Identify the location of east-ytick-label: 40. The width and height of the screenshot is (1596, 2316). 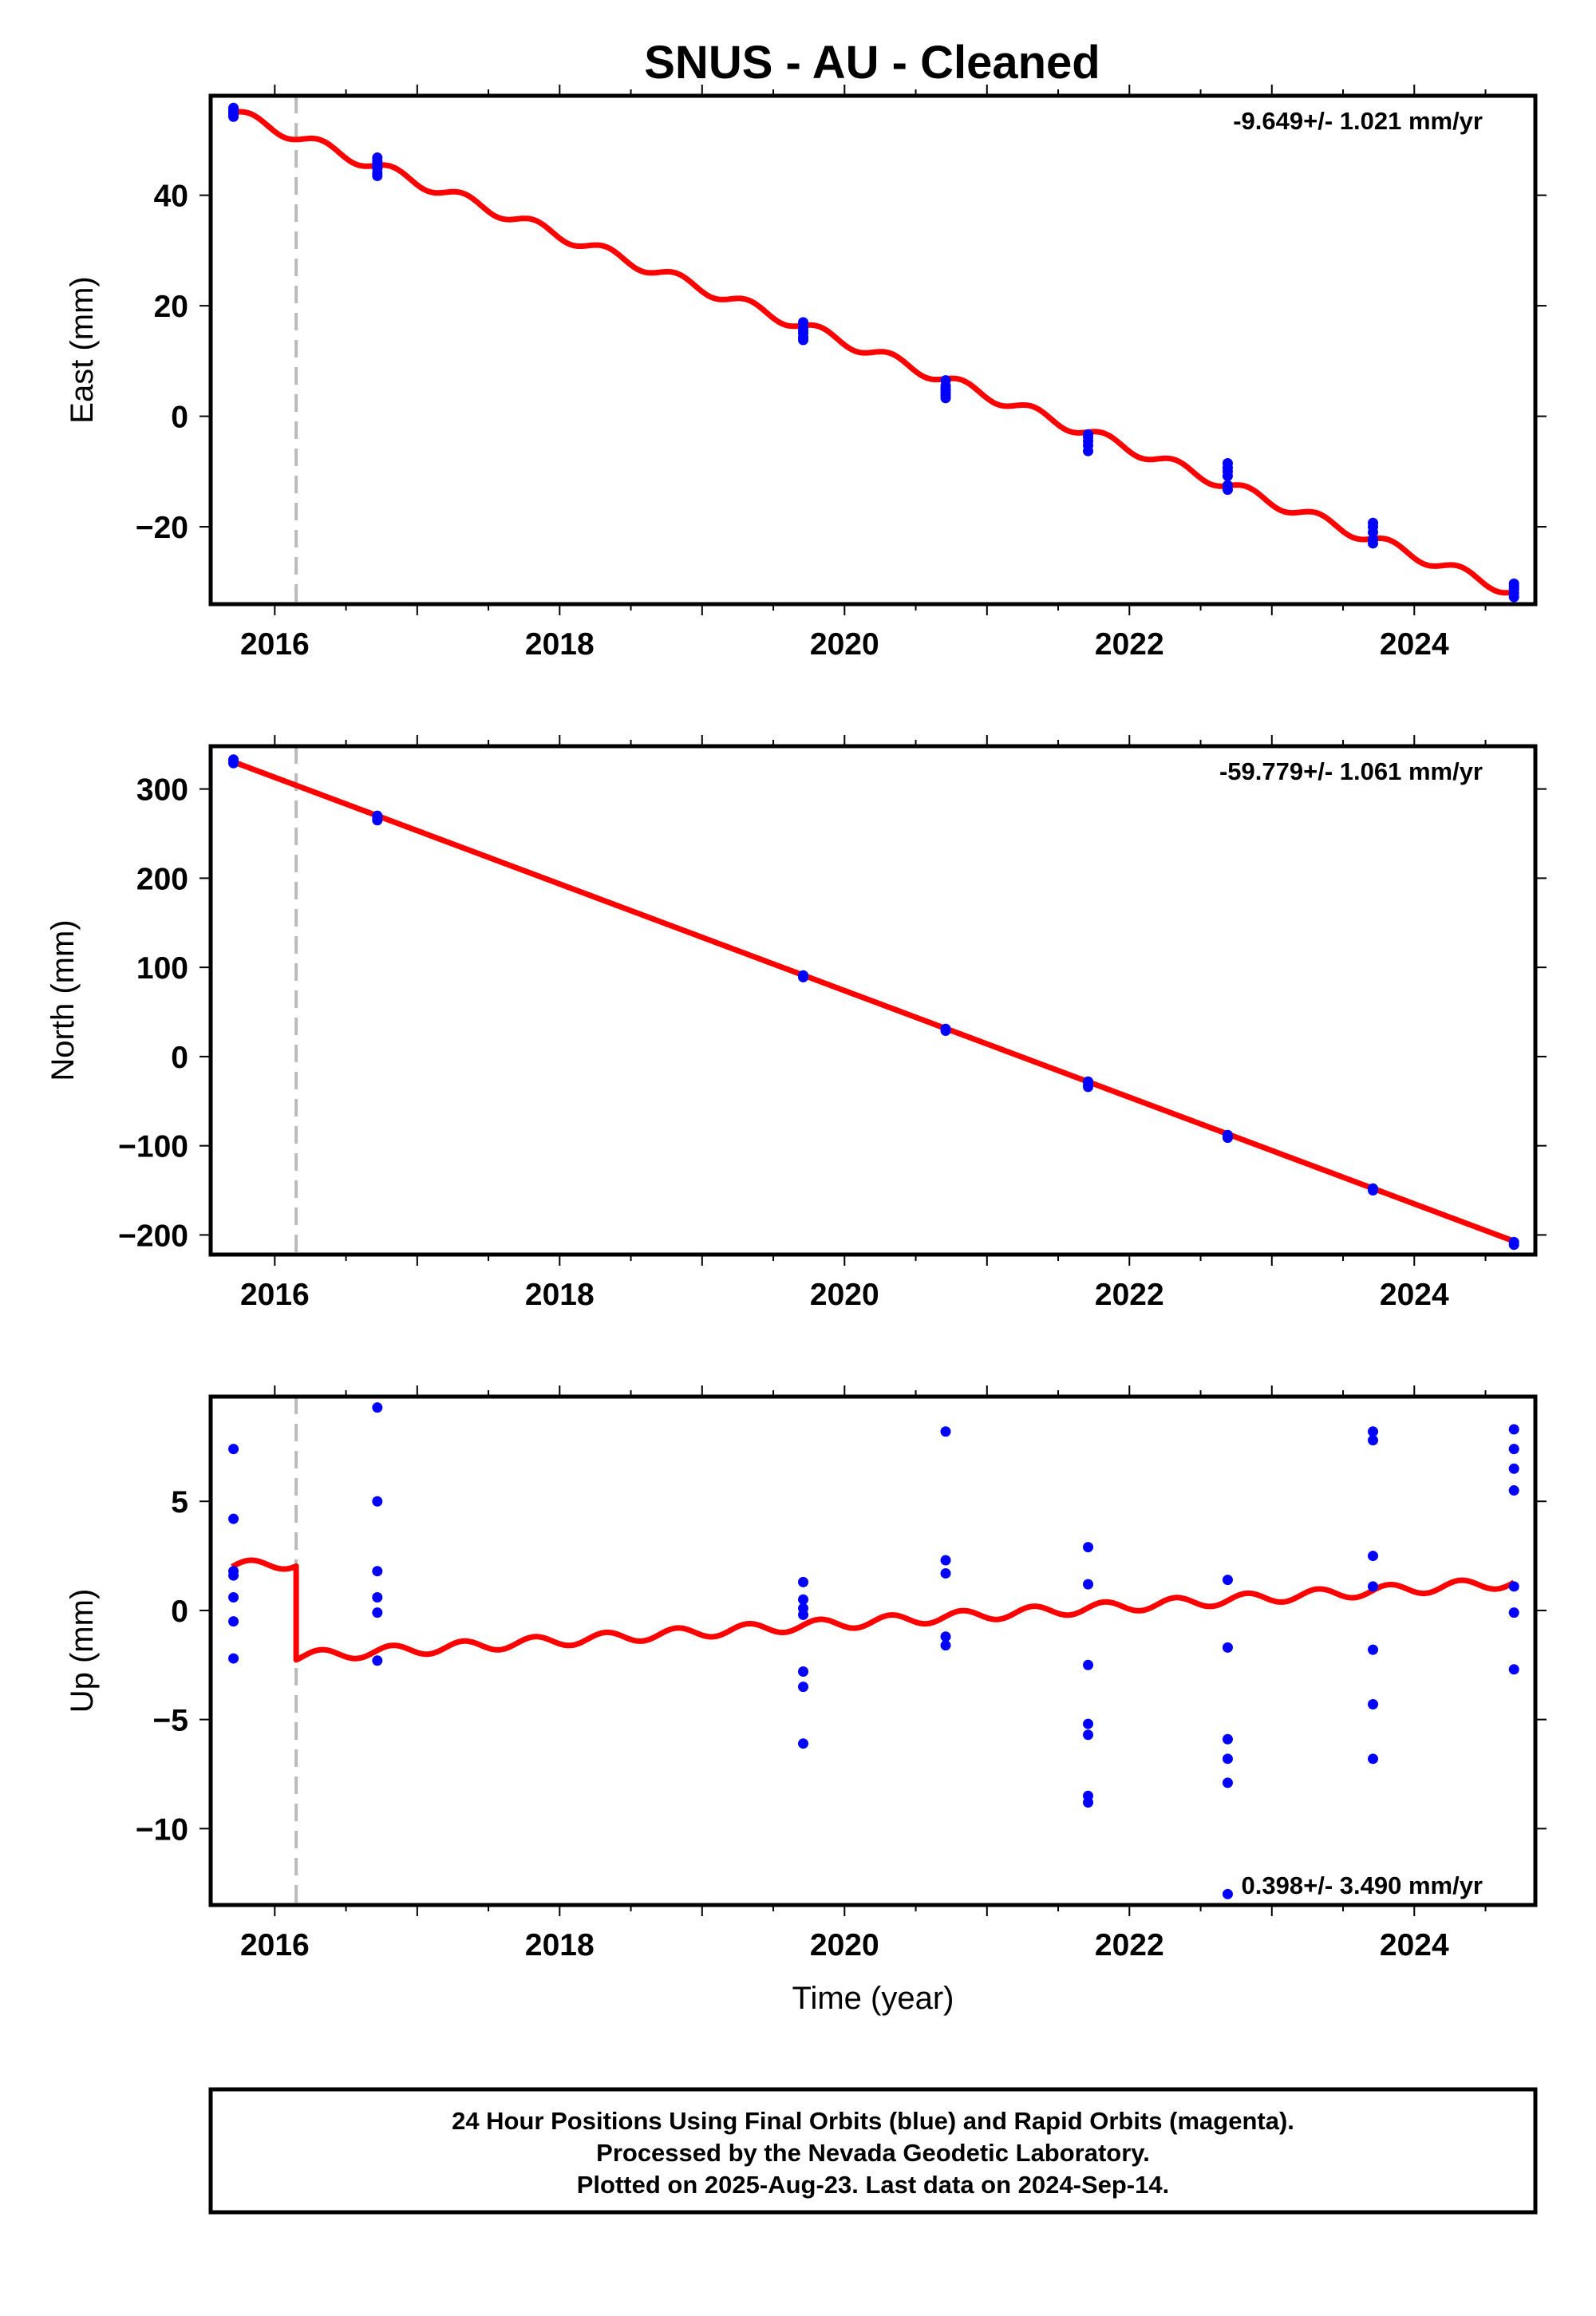
(171, 197).